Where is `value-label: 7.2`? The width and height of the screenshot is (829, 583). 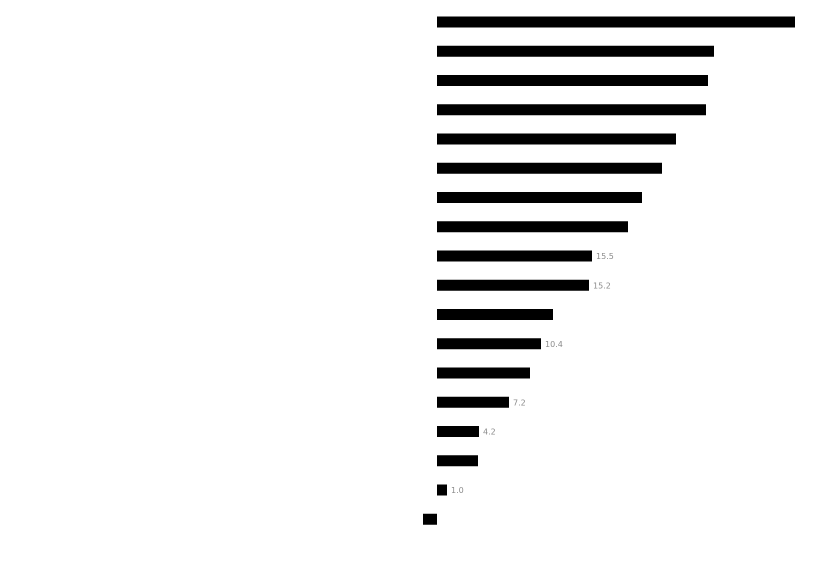 value-label: 7.2 is located at coordinates (519, 402).